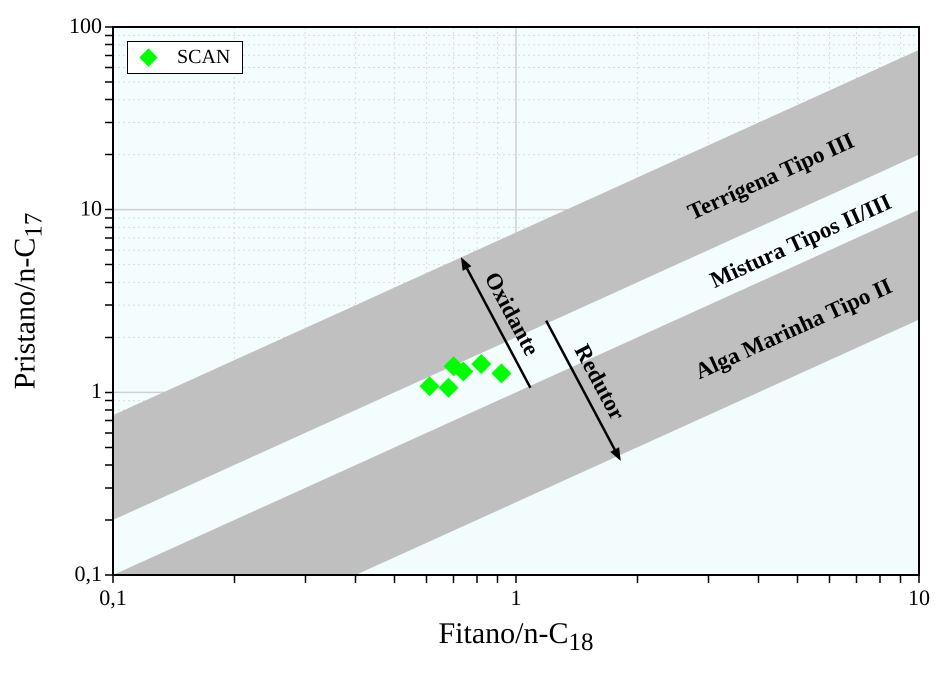  What do you see at coordinates (96, 391) in the screenshot?
I see `y-tick-label: 1` at bounding box center [96, 391].